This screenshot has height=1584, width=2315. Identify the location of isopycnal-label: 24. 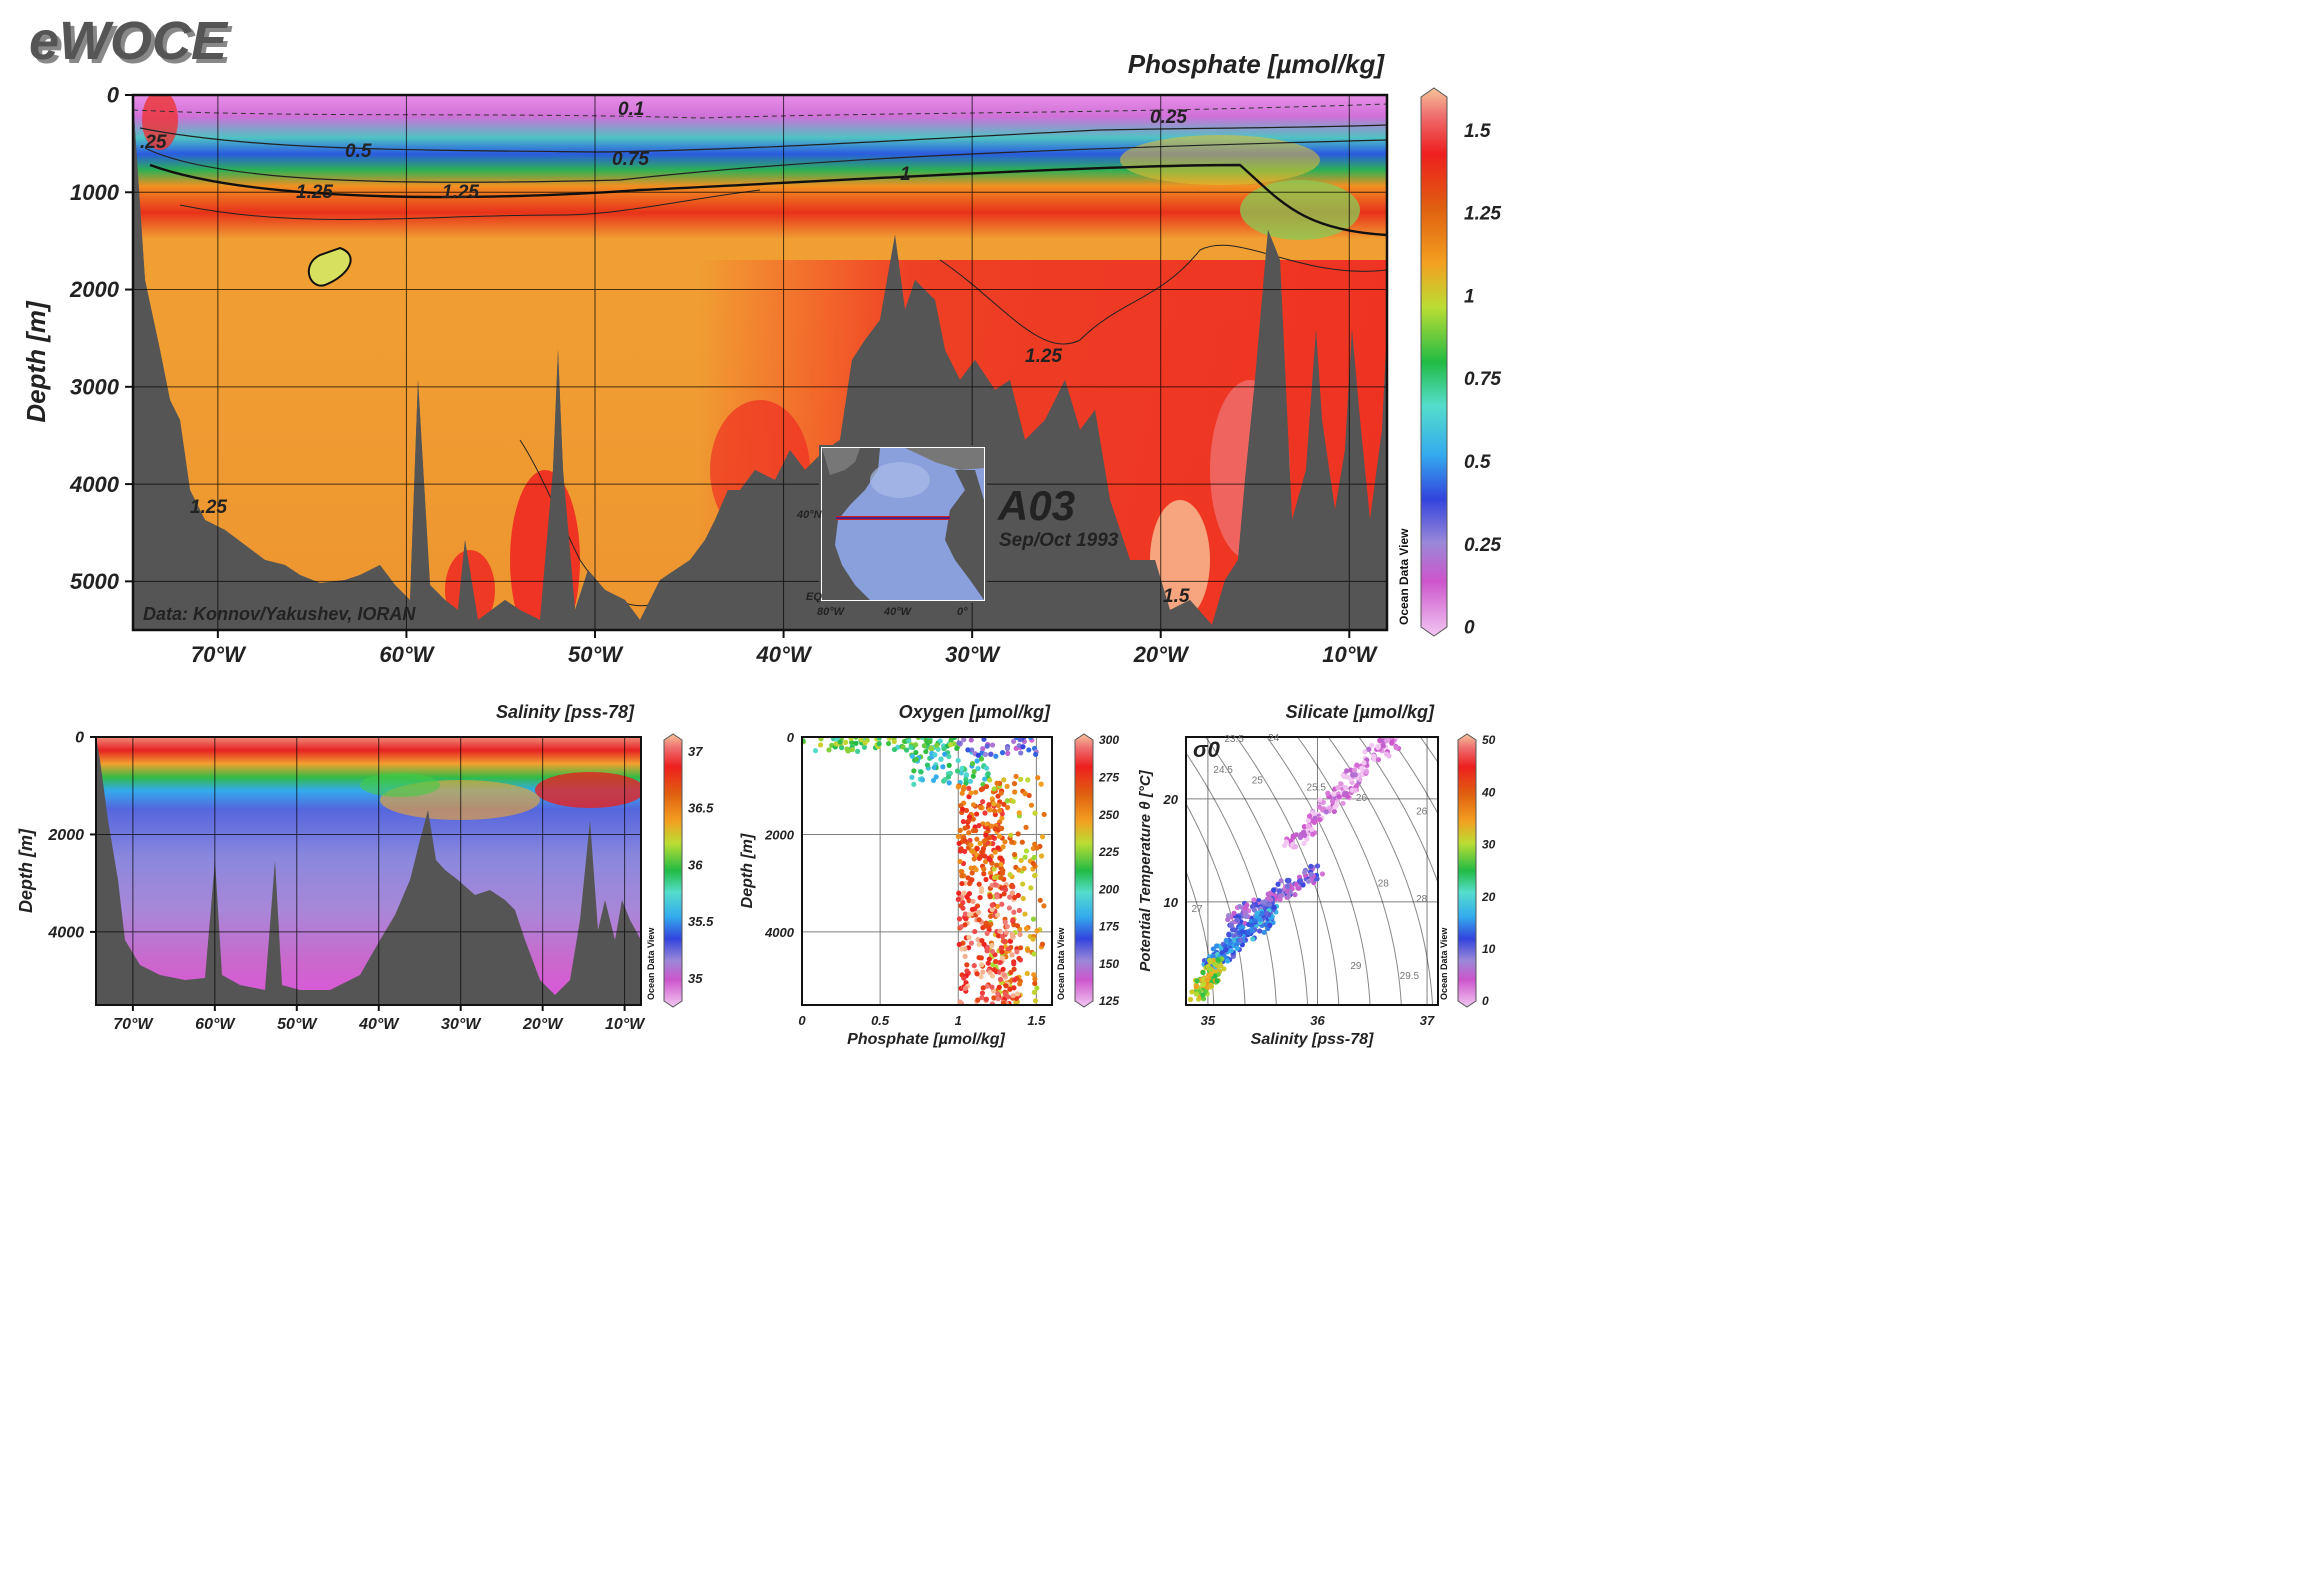
(1274, 738).